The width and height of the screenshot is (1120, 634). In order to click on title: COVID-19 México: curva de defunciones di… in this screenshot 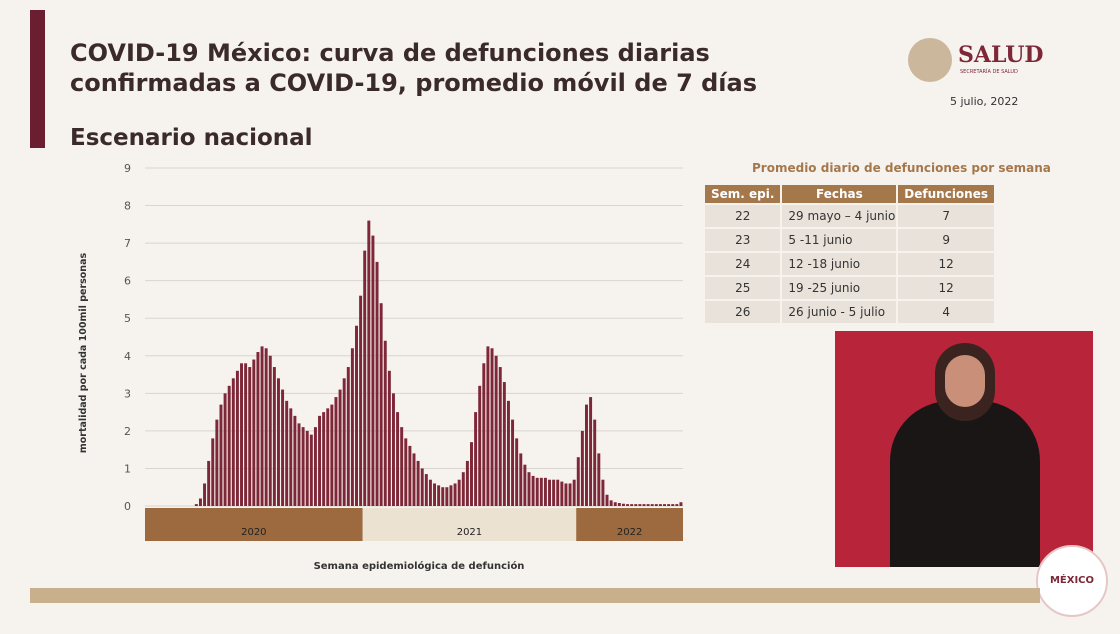, I will do `click(413, 68)`.